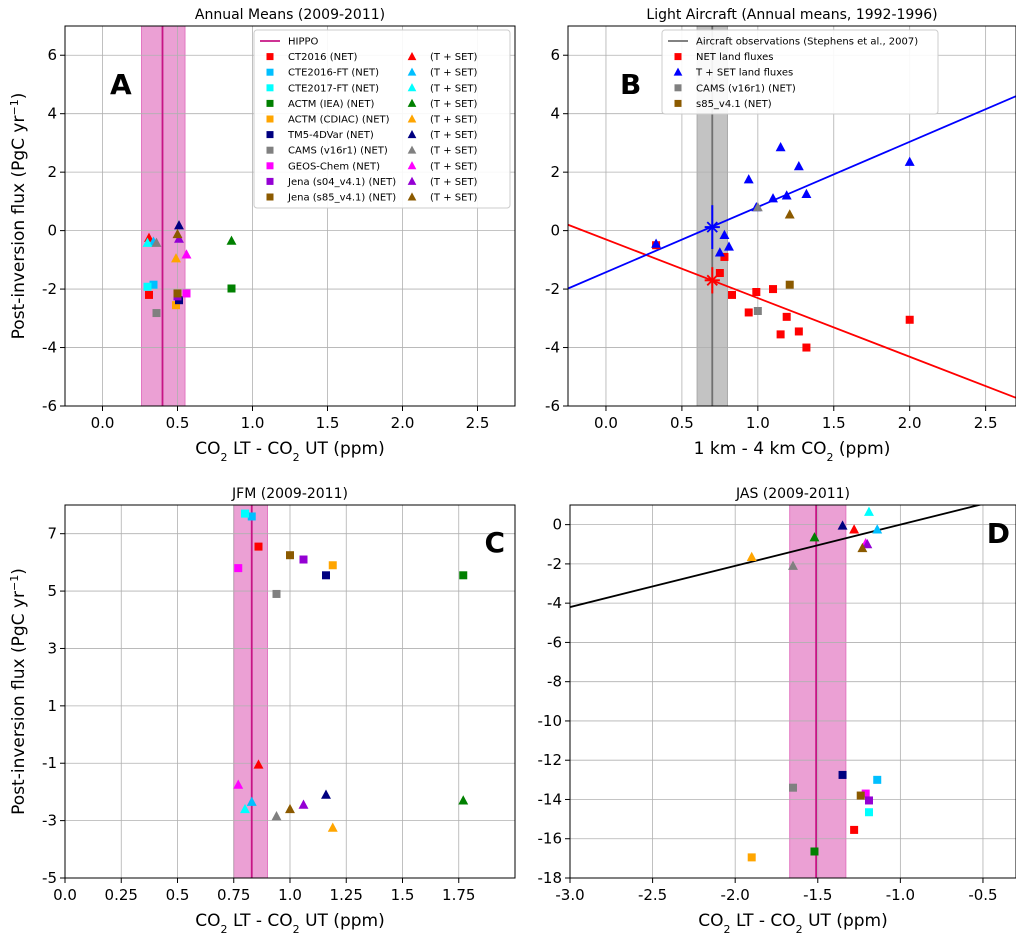 The width and height of the screenshot is (1016, 936). Describe the element at coordinates (555, 114) in the screenshot. I see `y-tick-label: 4` at that location.